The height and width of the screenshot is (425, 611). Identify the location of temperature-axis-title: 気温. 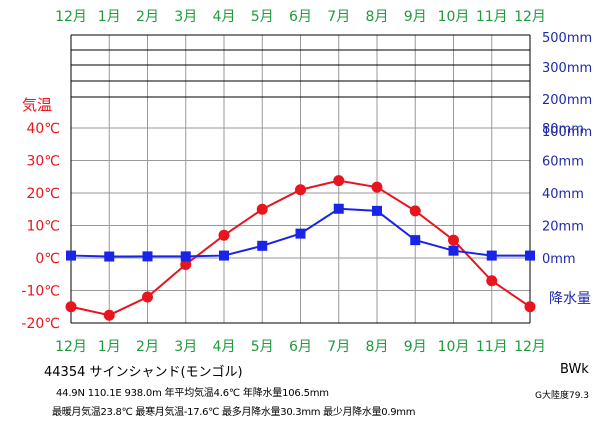
(37, 105).